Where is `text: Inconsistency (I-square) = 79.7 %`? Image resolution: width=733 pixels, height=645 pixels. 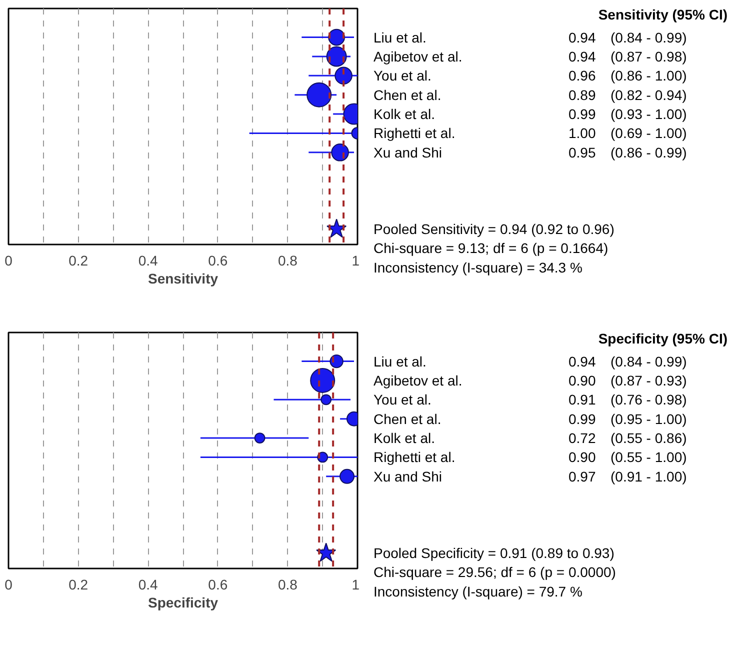
text: Inconsistency (I-square) = 79.7 % is located at coordinates (478, 591).